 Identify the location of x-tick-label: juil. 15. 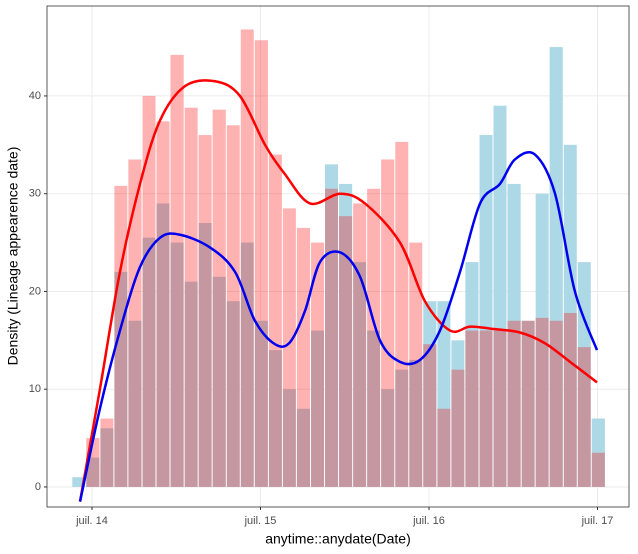
(260, 521).